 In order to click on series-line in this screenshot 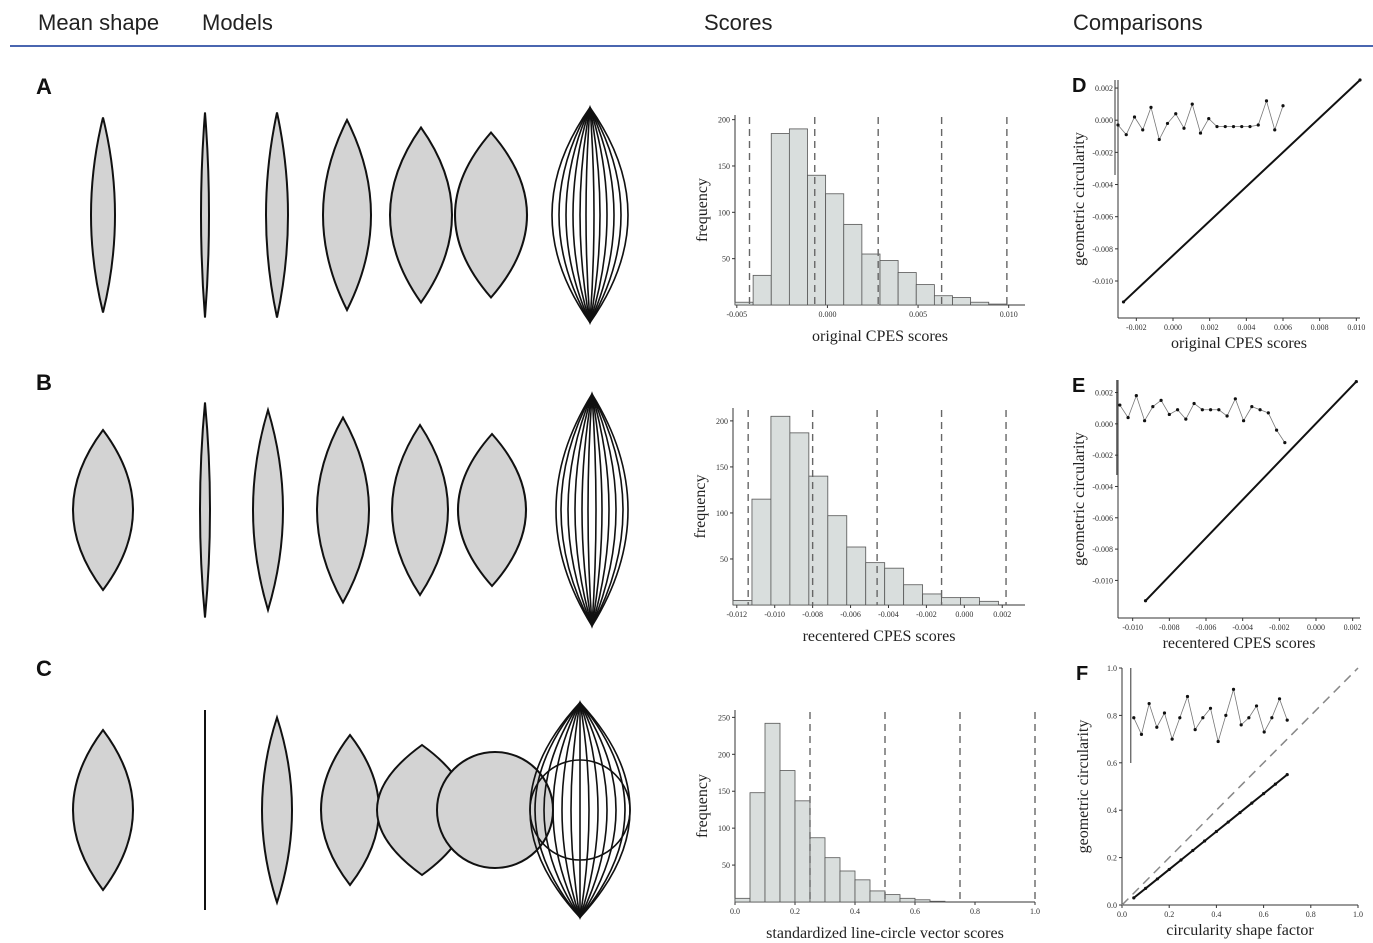, I will do `click(1210, 716)`.